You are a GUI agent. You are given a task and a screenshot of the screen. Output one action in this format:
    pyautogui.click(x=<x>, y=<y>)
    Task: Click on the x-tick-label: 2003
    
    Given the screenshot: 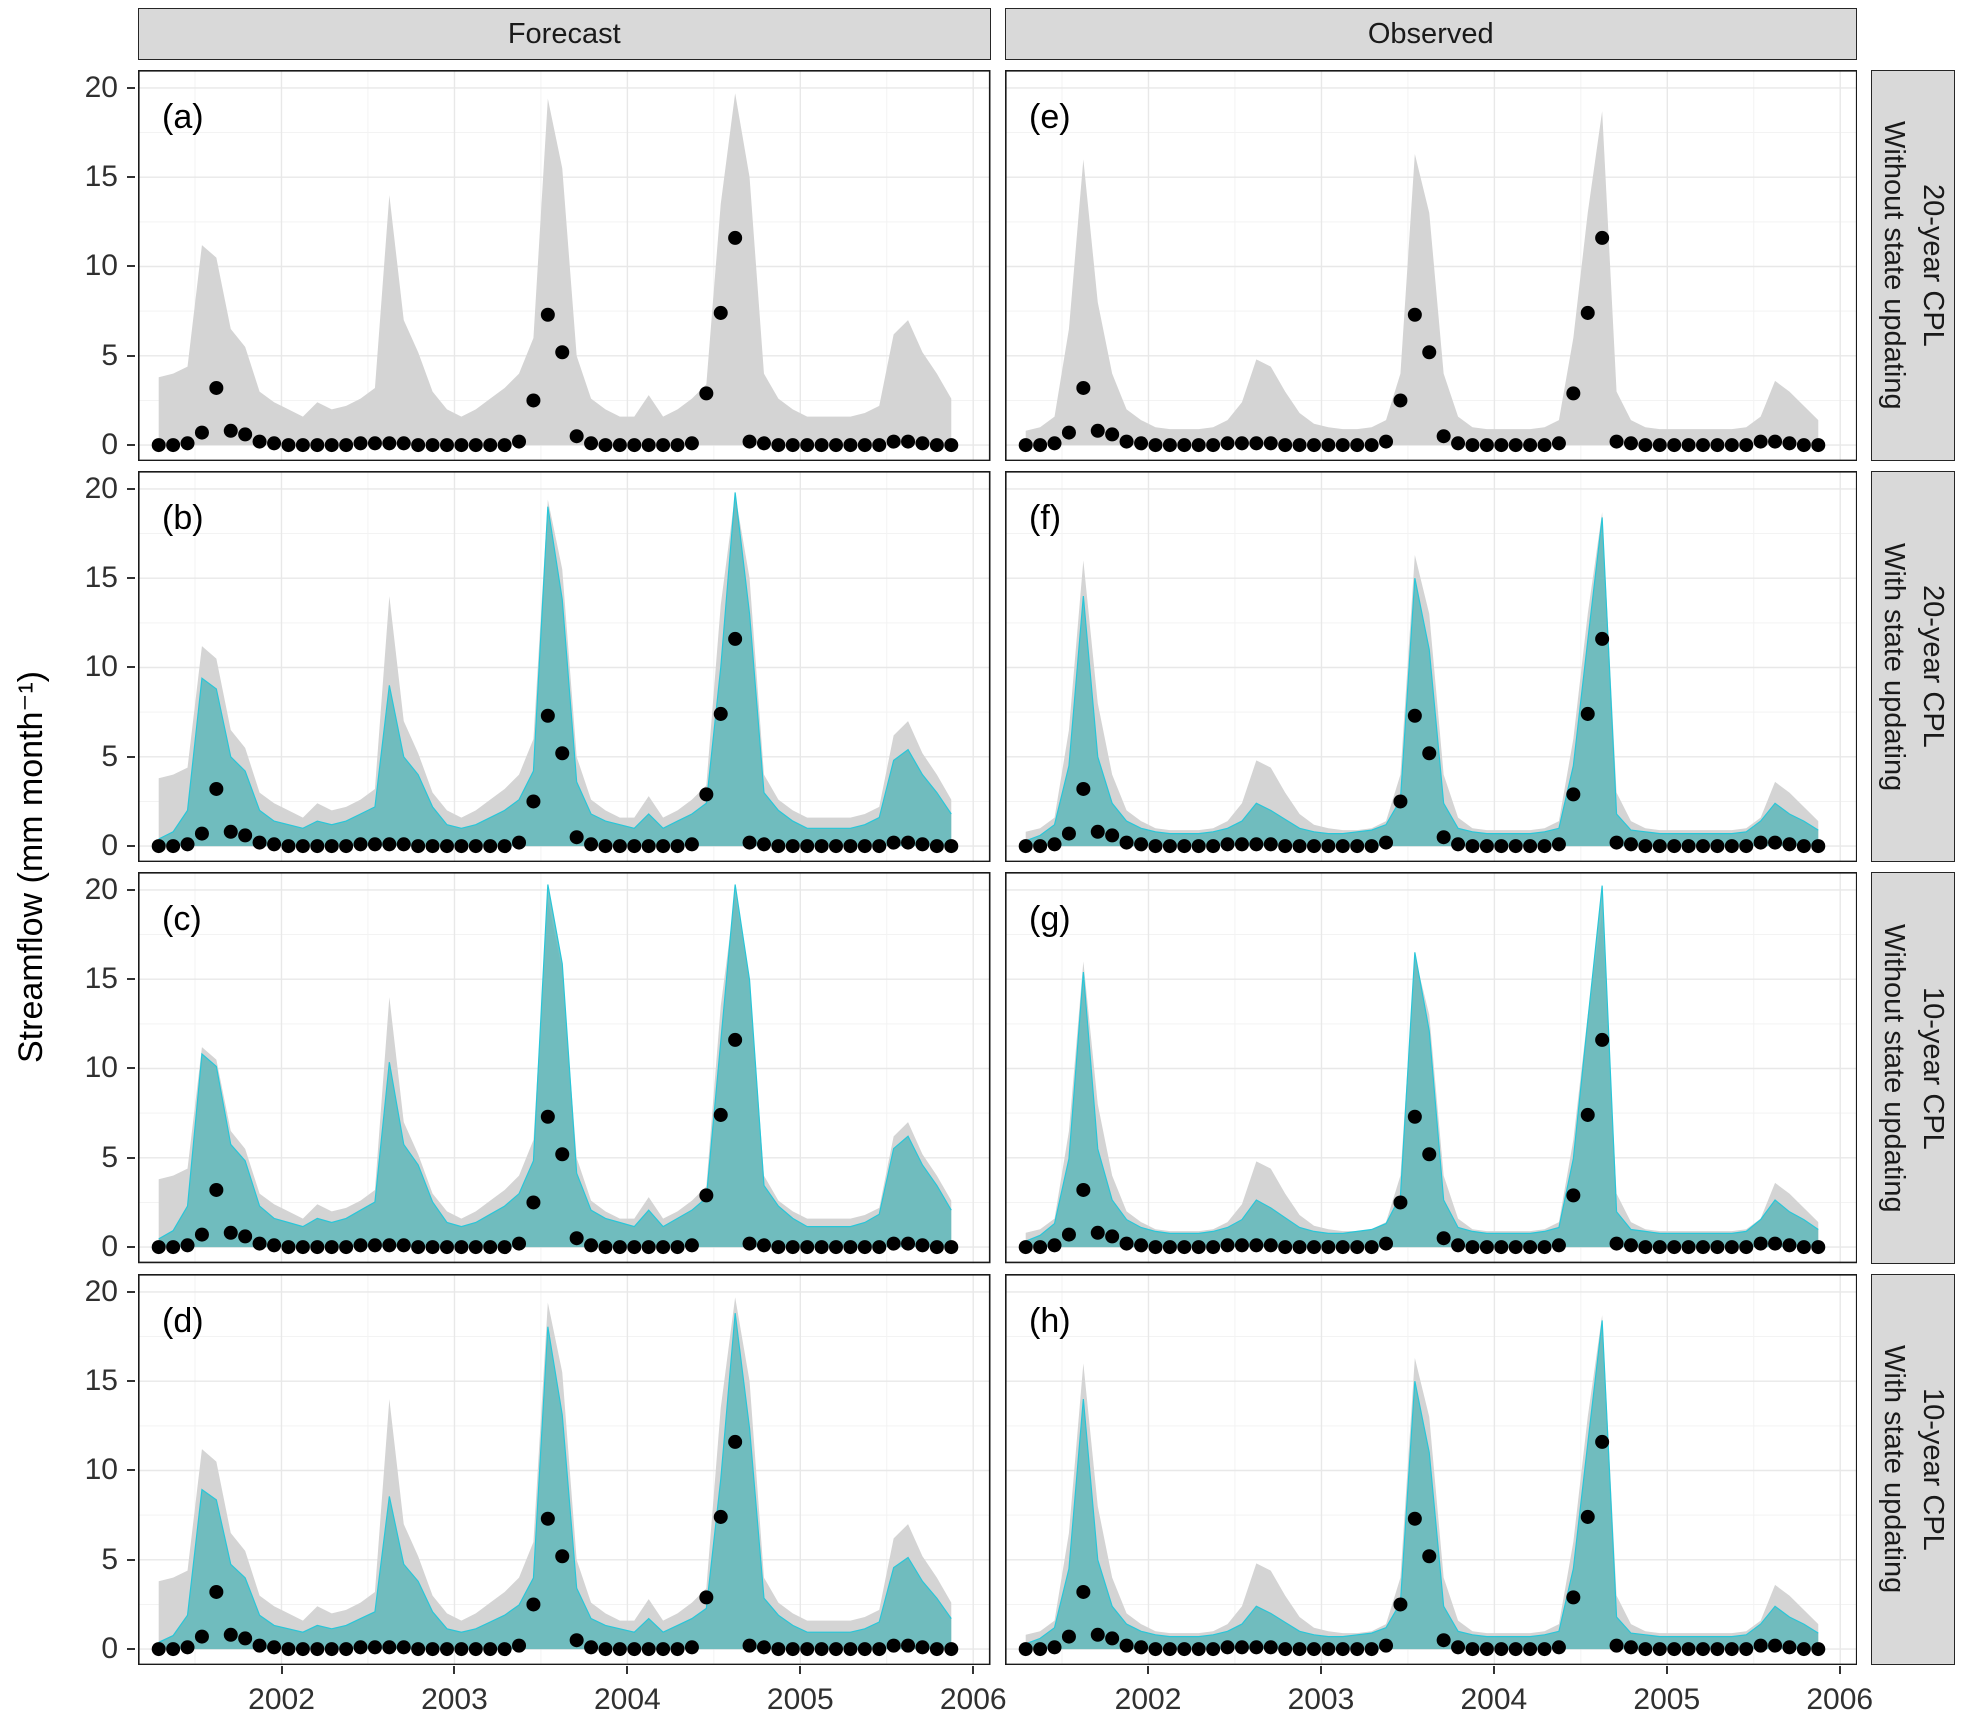 What is the action you would take?
    pyautogui.click(x=1321, y=1699)
    